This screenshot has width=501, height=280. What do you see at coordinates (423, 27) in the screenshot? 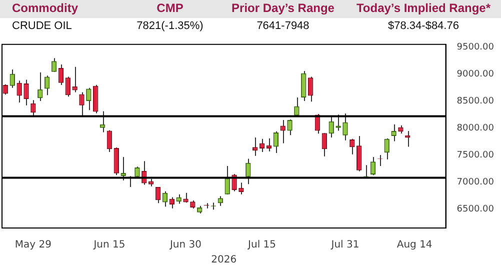
I see `text: $78.34-$84.76` at bounding box center [423, 27].